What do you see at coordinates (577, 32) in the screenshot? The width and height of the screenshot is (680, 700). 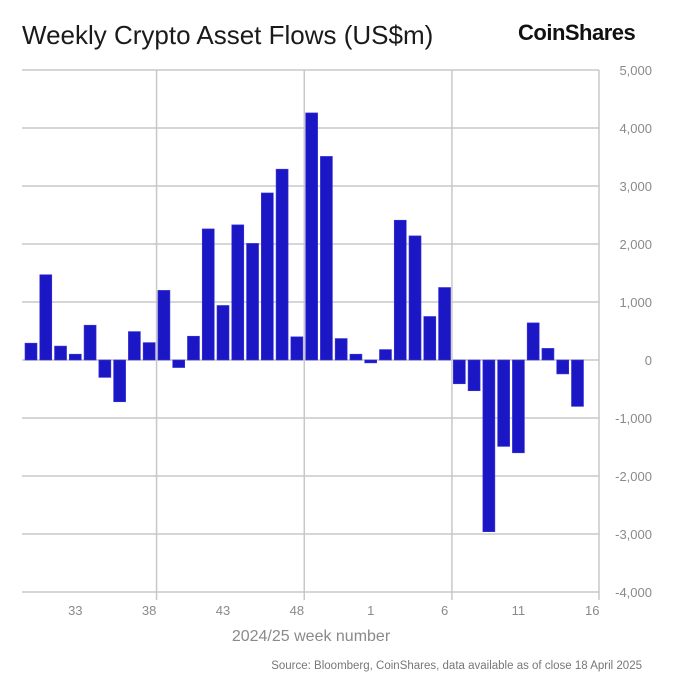 I see `coinshares-logo: CoinShares` at bounding box center [577, 32].